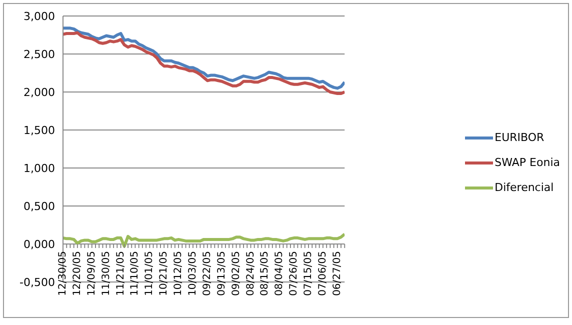 The width and height of the screenshot is (572, 325). I want to click on legend-label: SWAP Eonia, so click(527, 162).